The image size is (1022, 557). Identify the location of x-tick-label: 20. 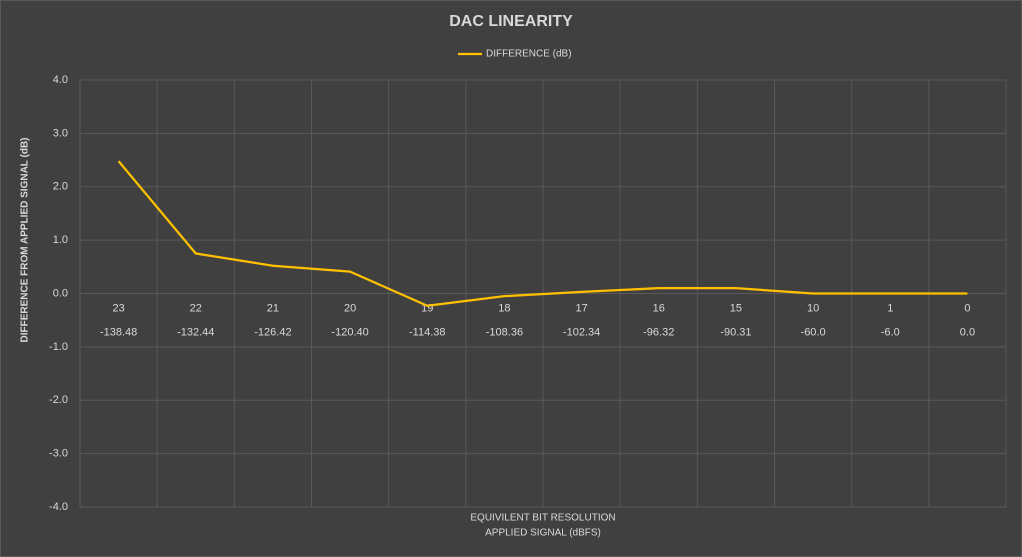
(350, 308).